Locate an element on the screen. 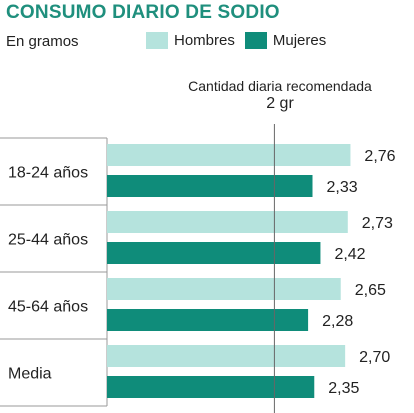 The height and width of the screenshot is (413, 414). legend-swatch-hombres is located at coordinates (157, 40).